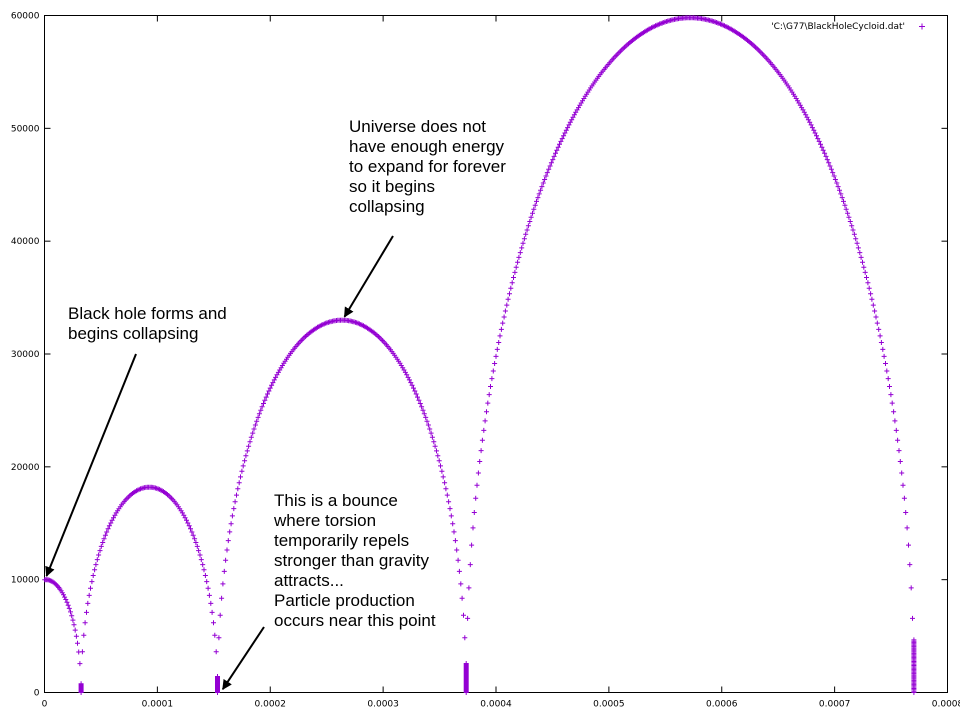  I want to click on x-tick-label: 0.0007, so click(835, 705).